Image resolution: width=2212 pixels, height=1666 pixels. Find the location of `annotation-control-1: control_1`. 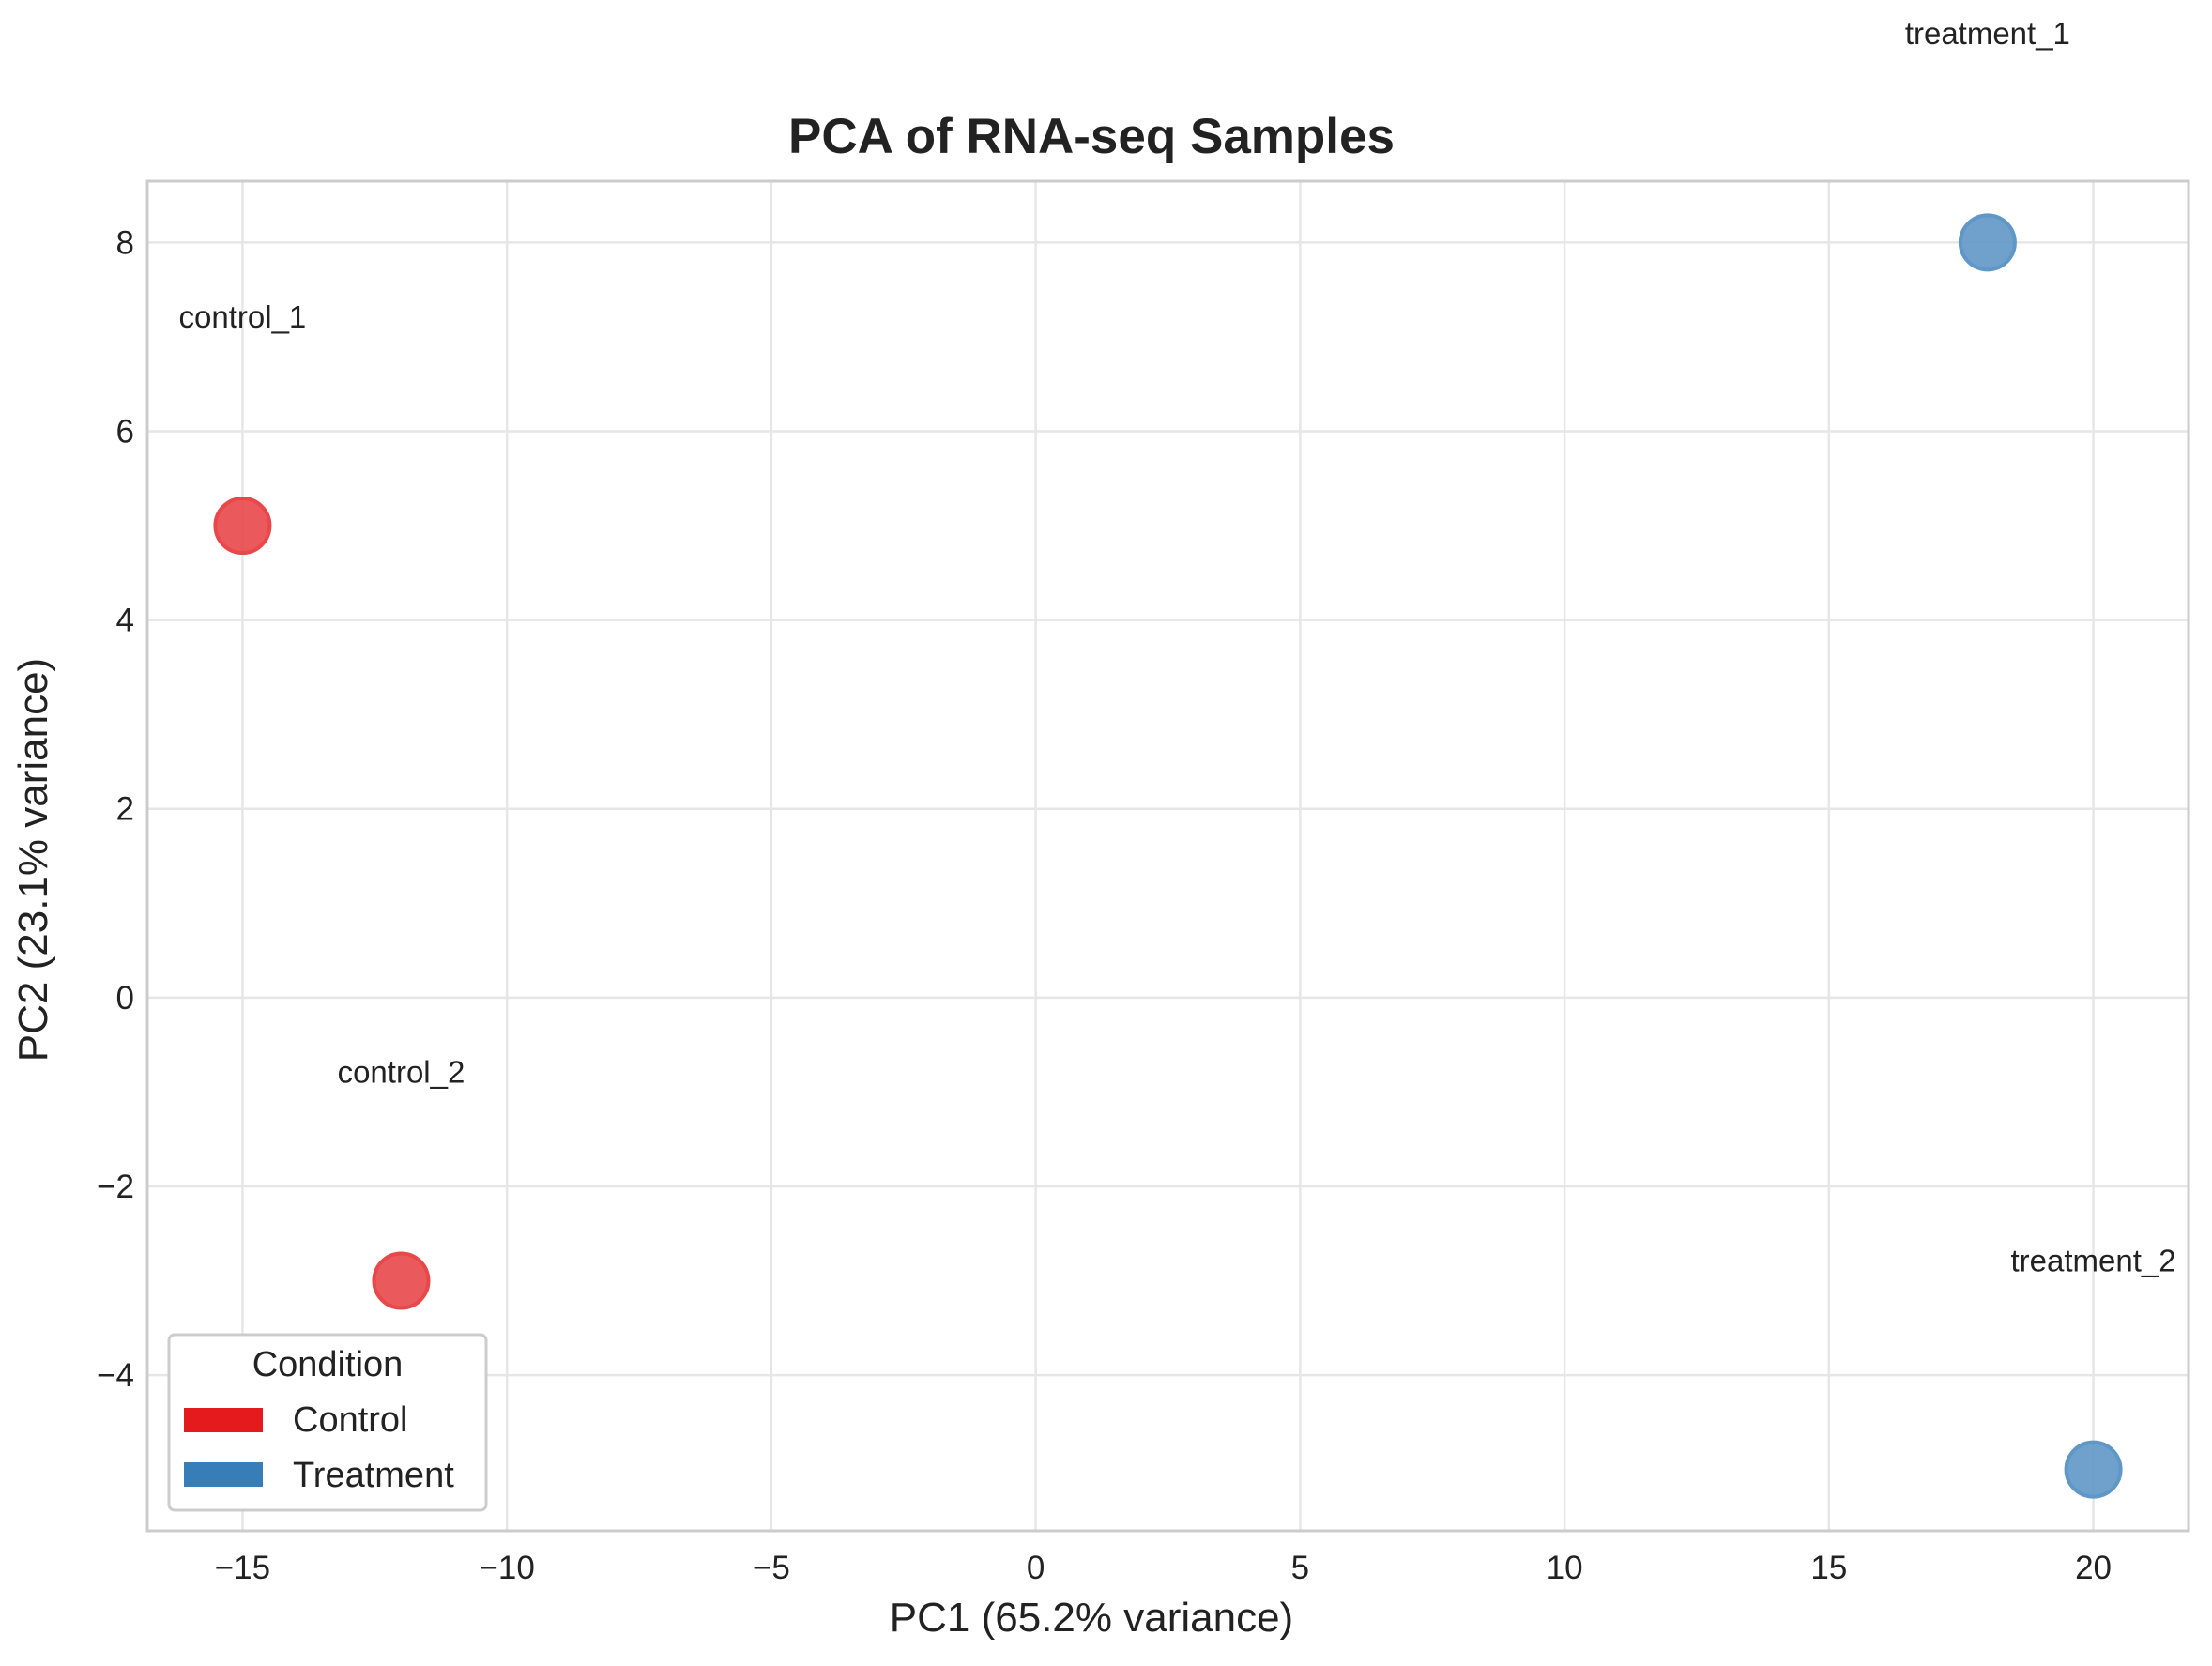

annotation-control-1: control_1 is located at coordinates (243, 316).